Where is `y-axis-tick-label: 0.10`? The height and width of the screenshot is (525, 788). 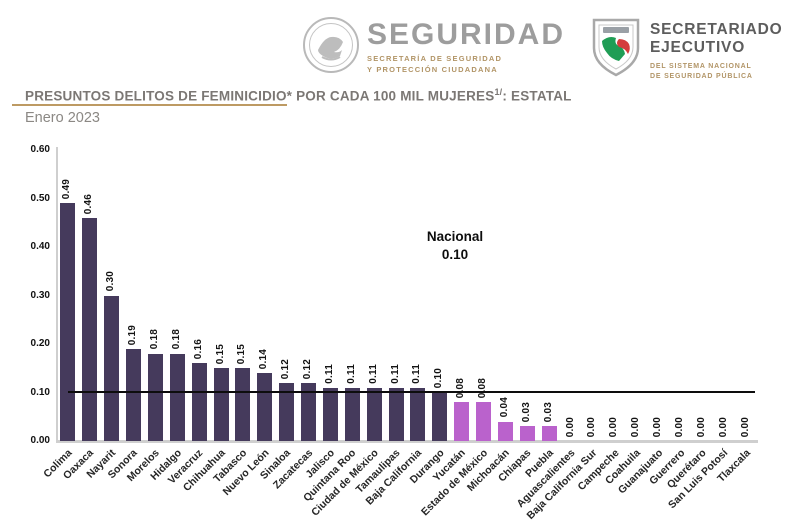 y-axis-tick-label: 0.10 is located at coordinates (40, 392).